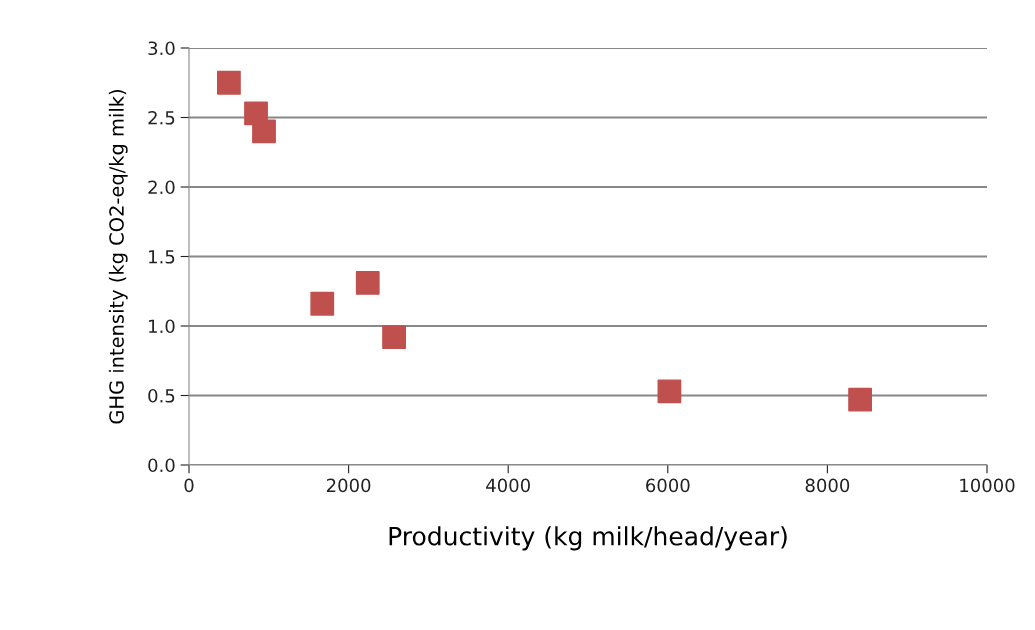 The height and width of the screenshot is (630, 1035). I want to click on y-tick-label: 1.0, so click(162, 326).